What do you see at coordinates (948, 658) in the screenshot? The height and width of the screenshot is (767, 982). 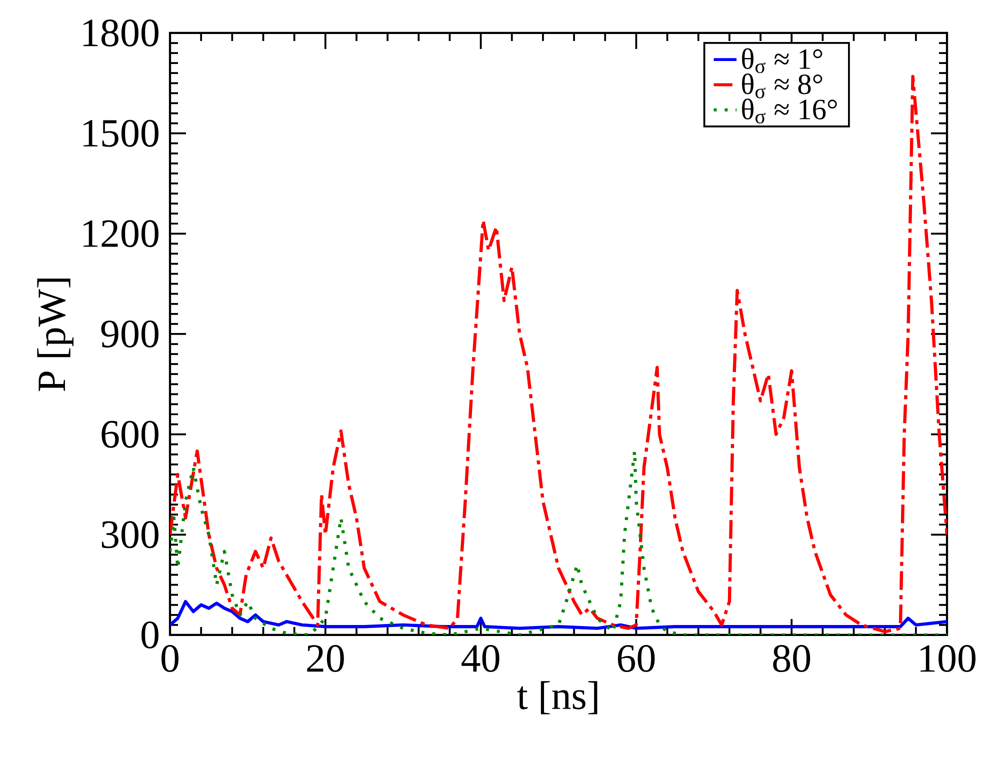 I see `x-tick-label: 100` at bounding box center [948, 658].